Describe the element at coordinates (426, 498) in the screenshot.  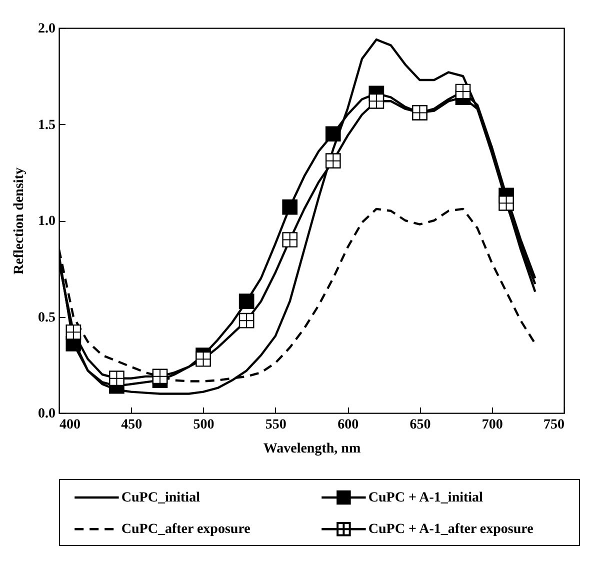
I see `legend-label: CuPC + A-1_initial` at that location.